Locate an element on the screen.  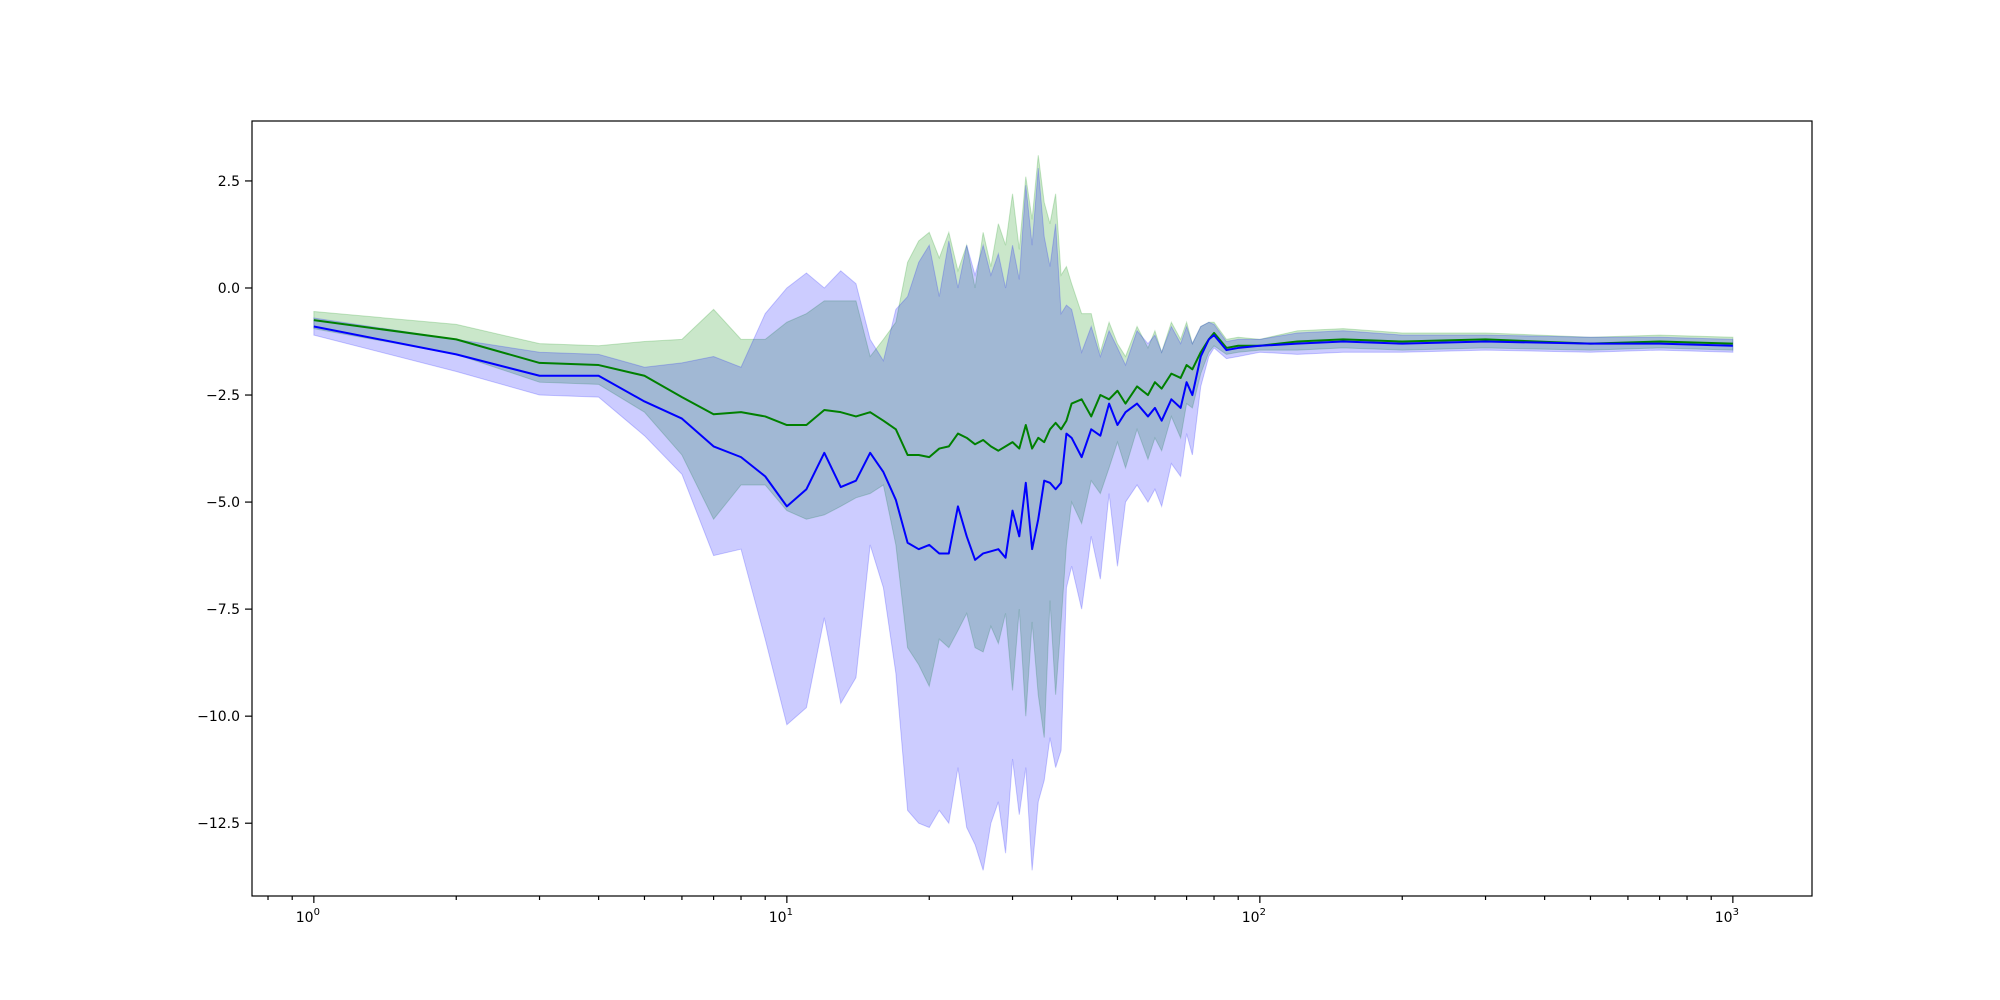
y-tick-label: −2.5 is located at coordinates (223, 396).